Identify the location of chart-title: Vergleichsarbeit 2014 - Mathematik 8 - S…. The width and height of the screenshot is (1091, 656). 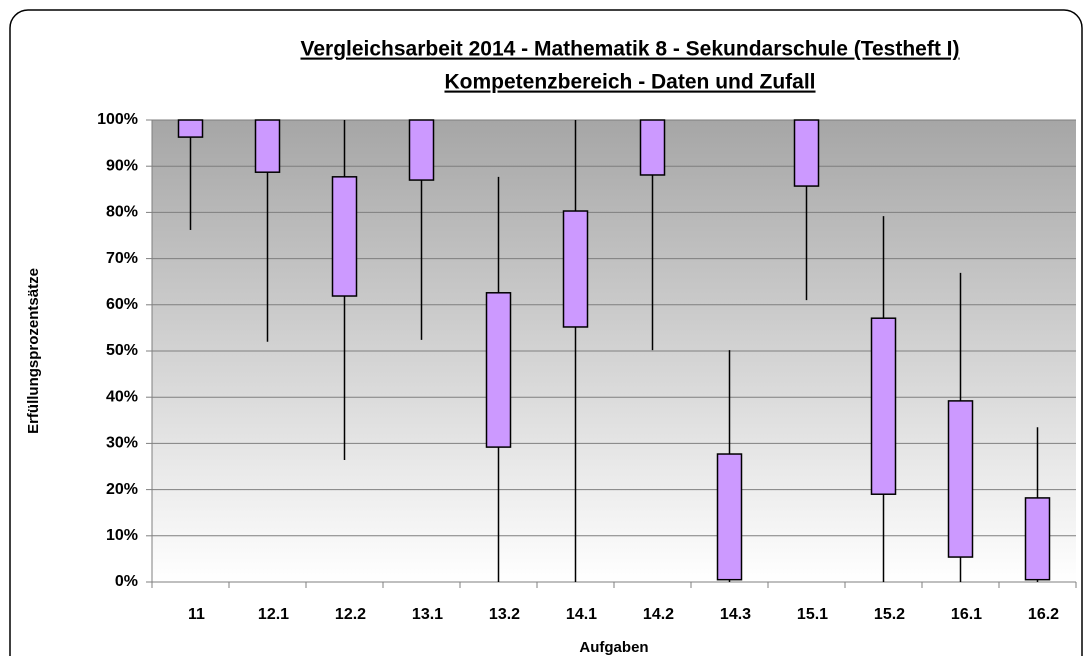
(630, 49).